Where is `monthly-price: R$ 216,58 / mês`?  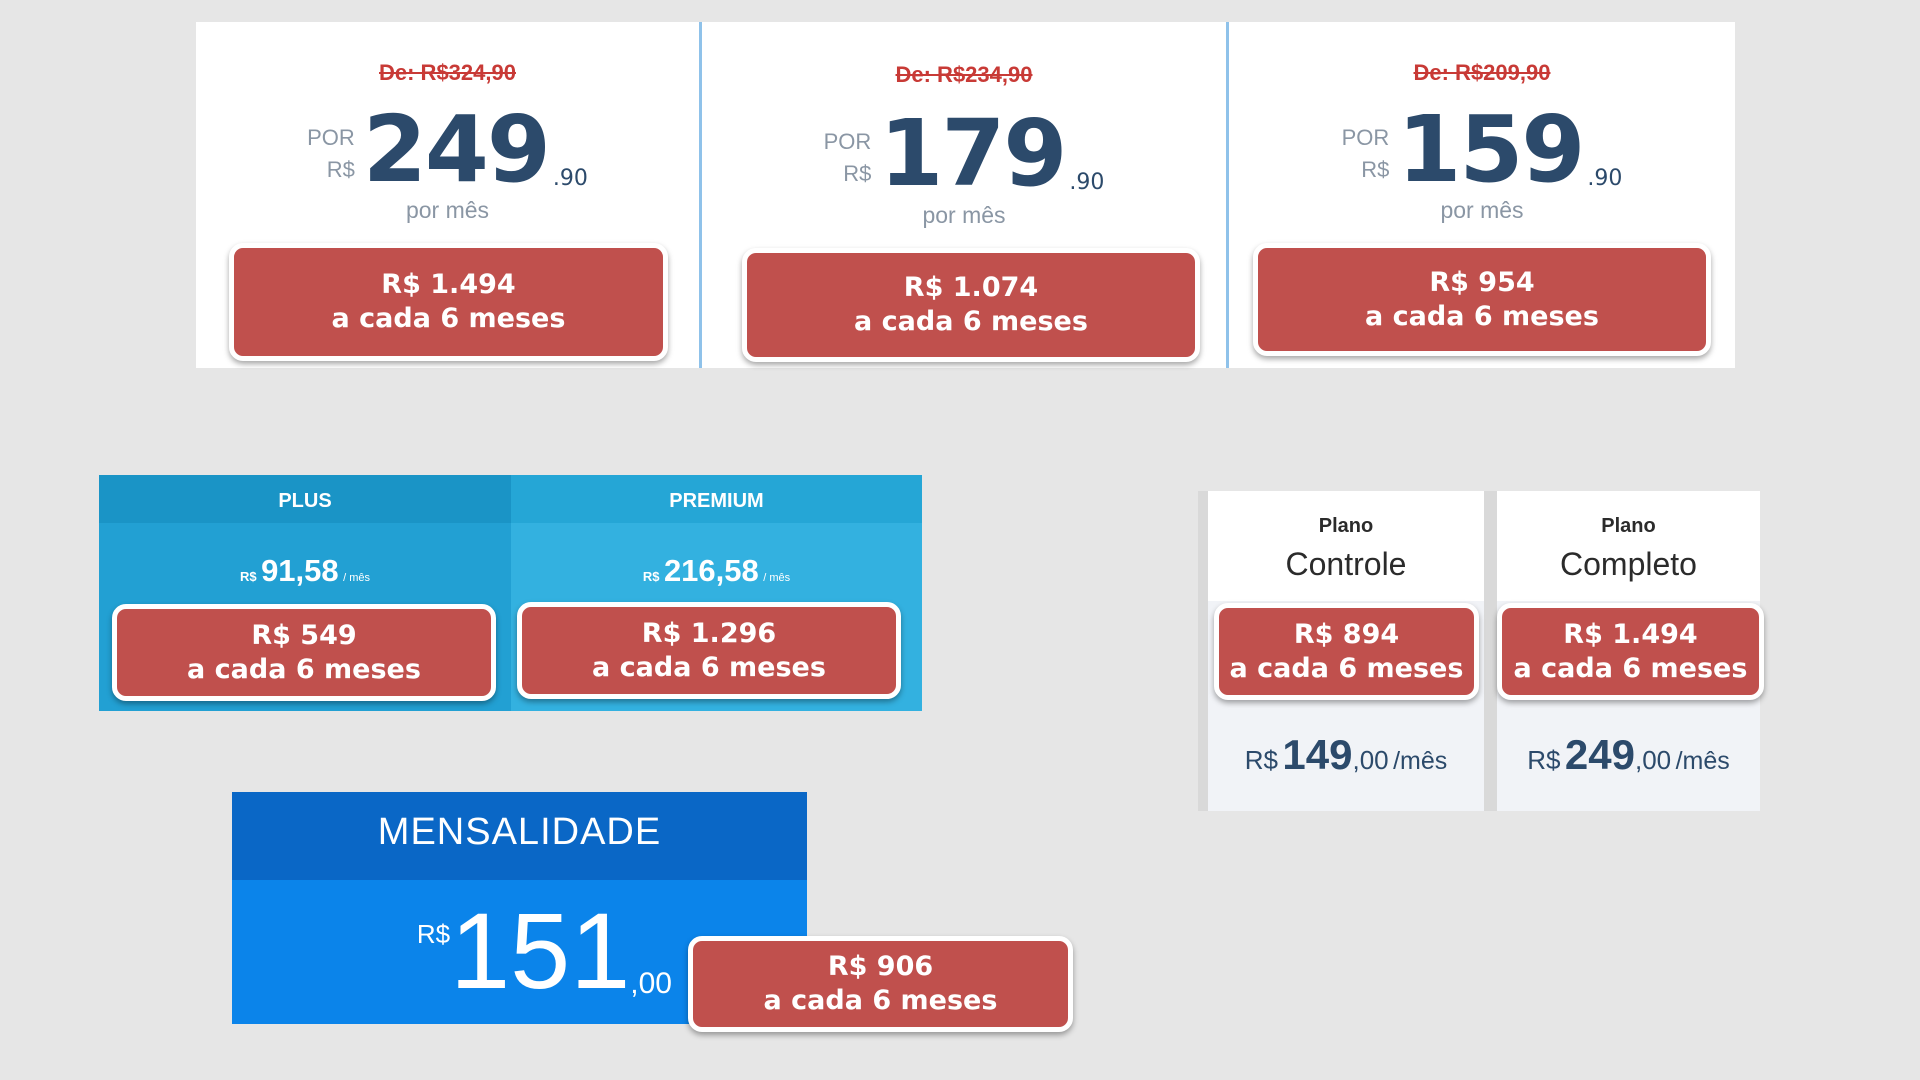
monthly-price: R$ 216,58 / mês is located at coordinates (716, 571).